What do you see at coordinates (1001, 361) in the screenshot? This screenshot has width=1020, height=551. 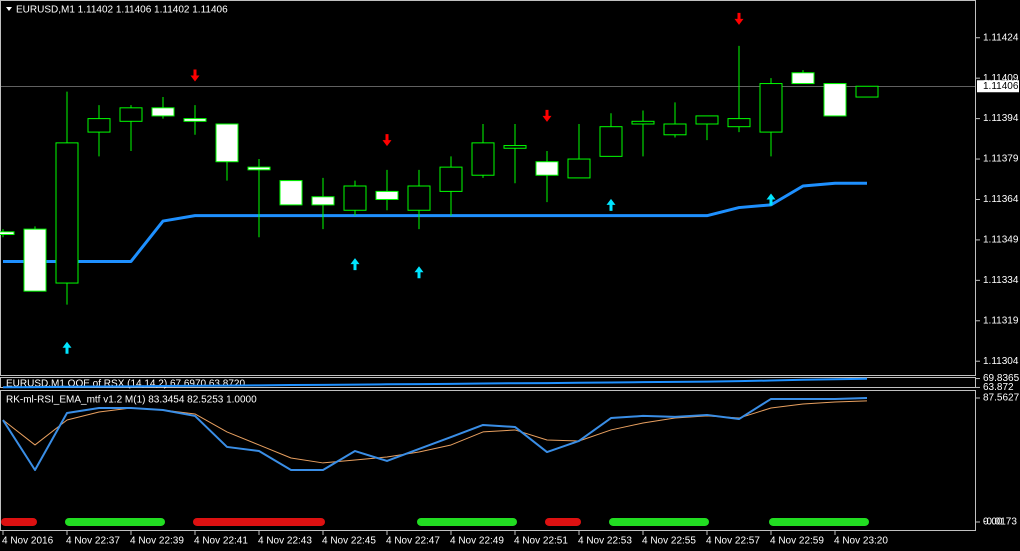 I see `y-tick-label: 1.11304` at bounding box center [1001, 361].